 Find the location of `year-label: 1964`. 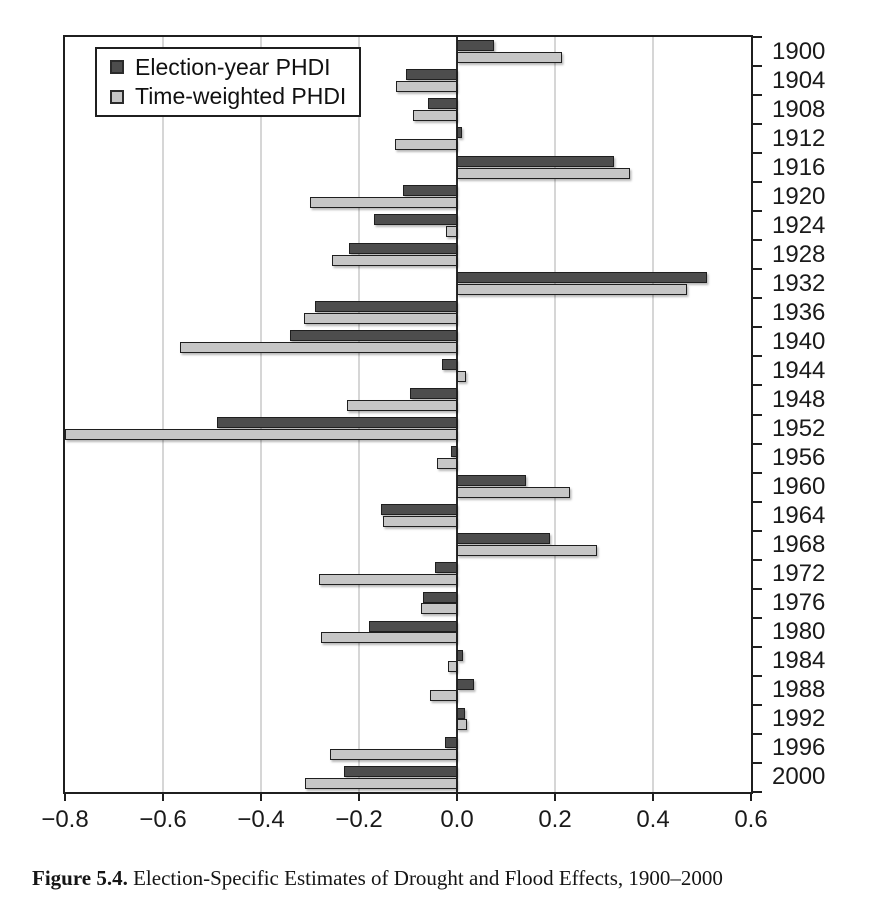

year-label: 1964 is located at coordinates (799, 516).